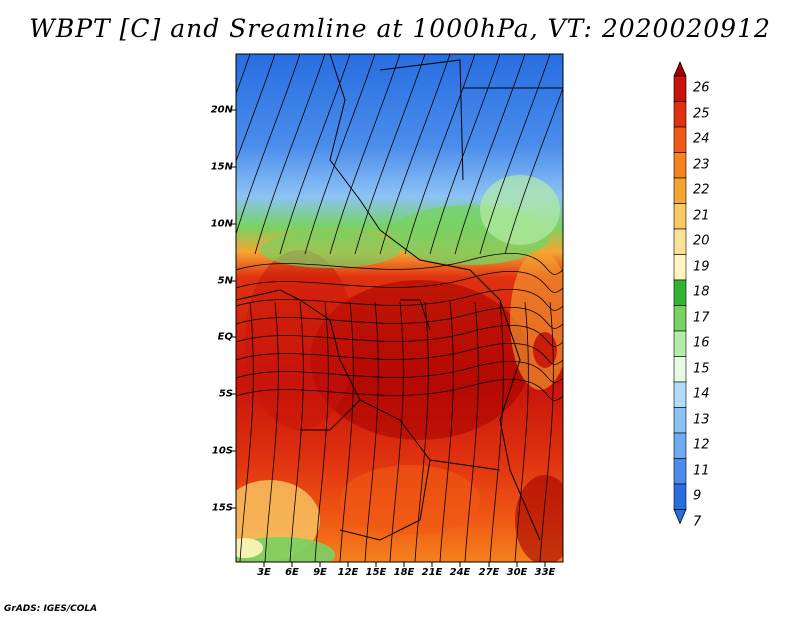 This screenshot has height=618, width=800. What do you see at coordinates (701, 266) in the screenshot?
I see `colorbar-label: 19` at bounding box center [701, 266].